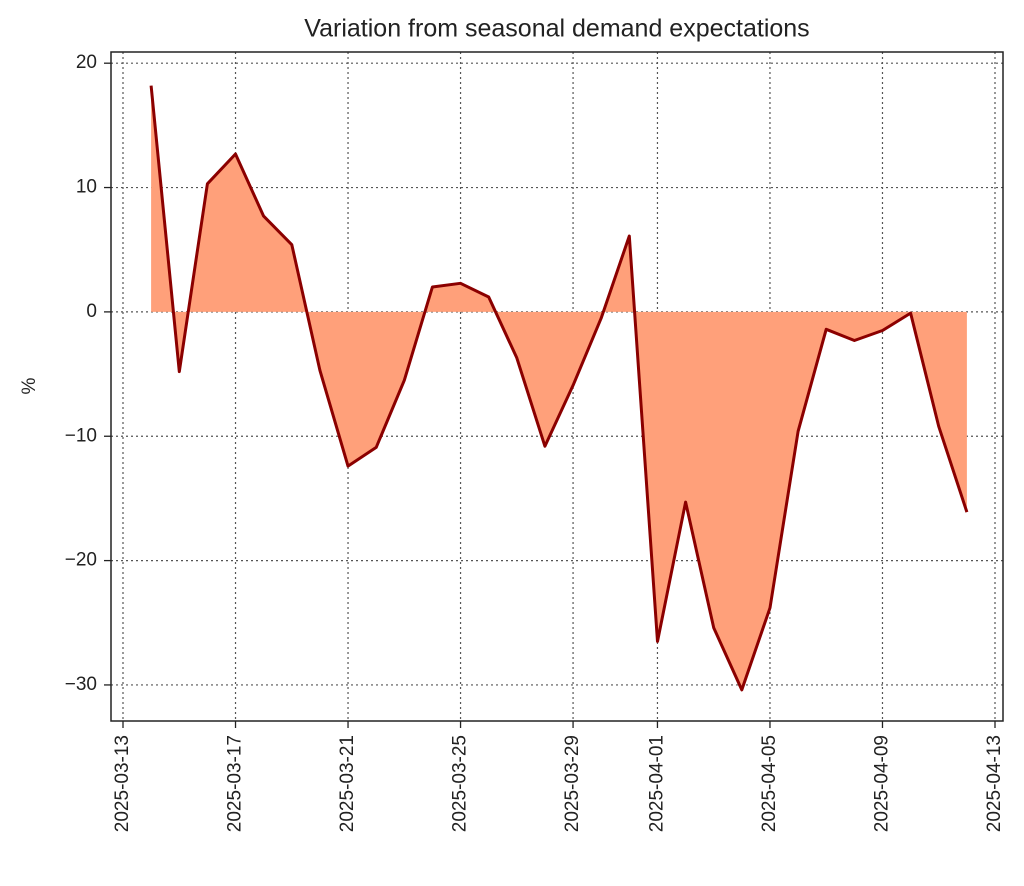 The width and height of the screenshot is (1024, 886). What do you see at coordinates (81, 435) in the screenshot?
I see `y-tick-label: −10` at bounding box center [81, 435].